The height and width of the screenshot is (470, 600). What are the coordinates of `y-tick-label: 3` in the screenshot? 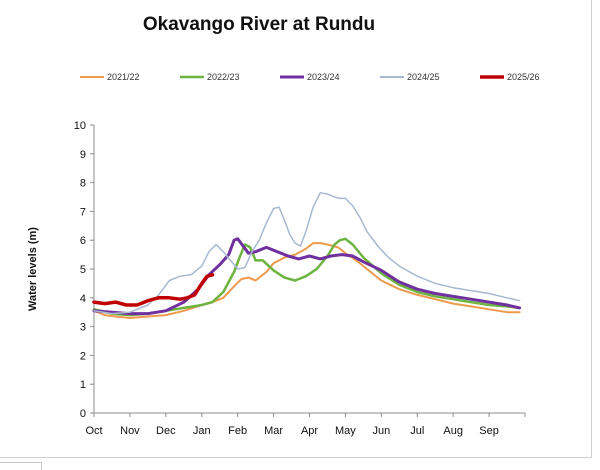 It's located at (83, 328).